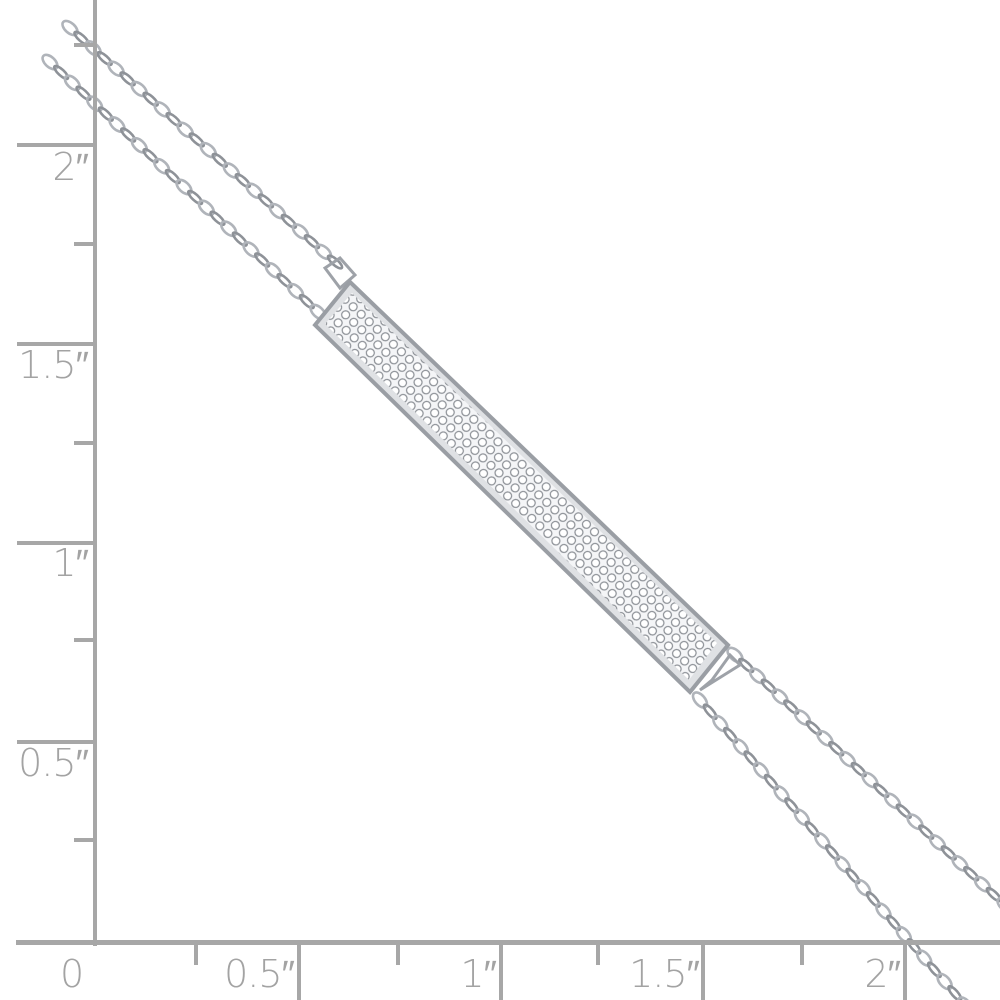 This screenshot has height=1000, width=1000. What do you see at coordinates (72, 974) in the screenshot?
I see `ruler-label-h-0: 0` at bounding box center [72, 974].